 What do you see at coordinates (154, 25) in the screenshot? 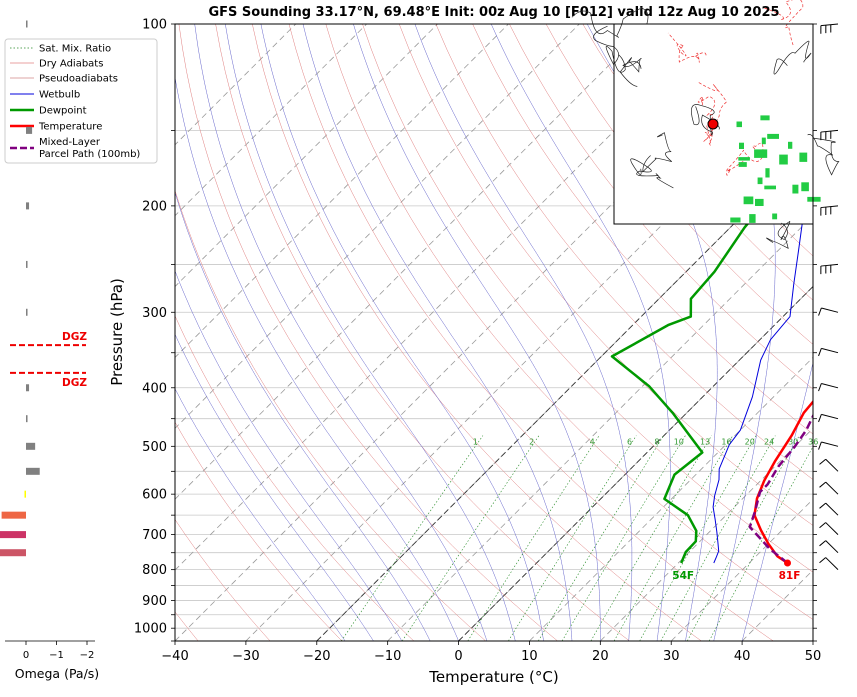
I see `y-tick-label: 100` at bounding box center [154, 25].